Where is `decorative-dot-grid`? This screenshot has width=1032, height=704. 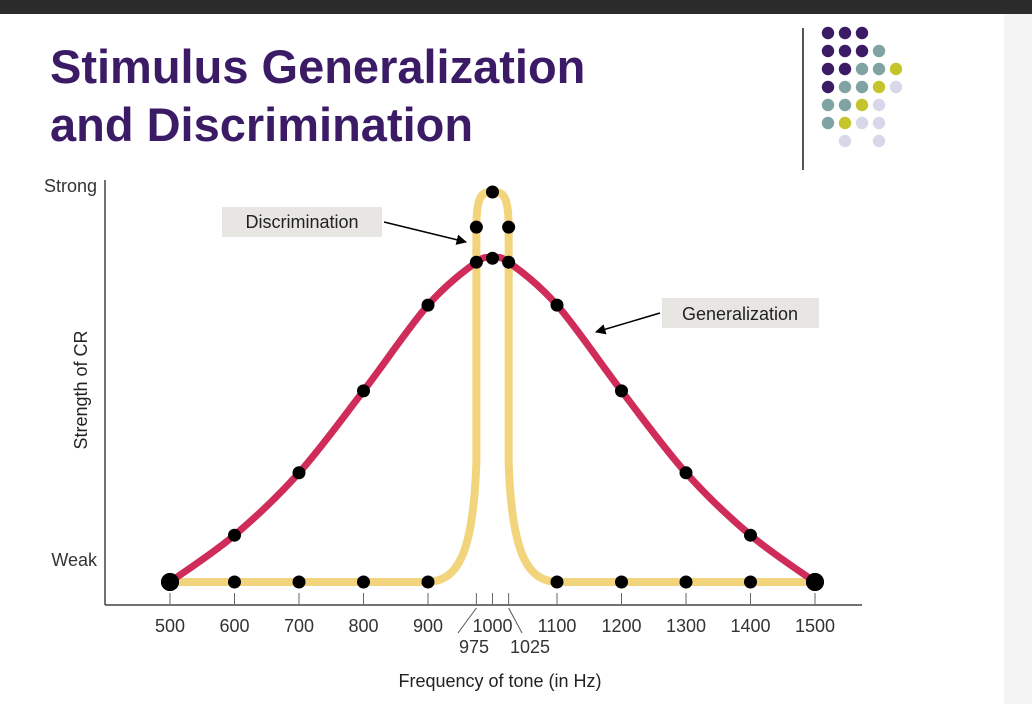
decorative-dot-grid is located at coordinates (862, 87).